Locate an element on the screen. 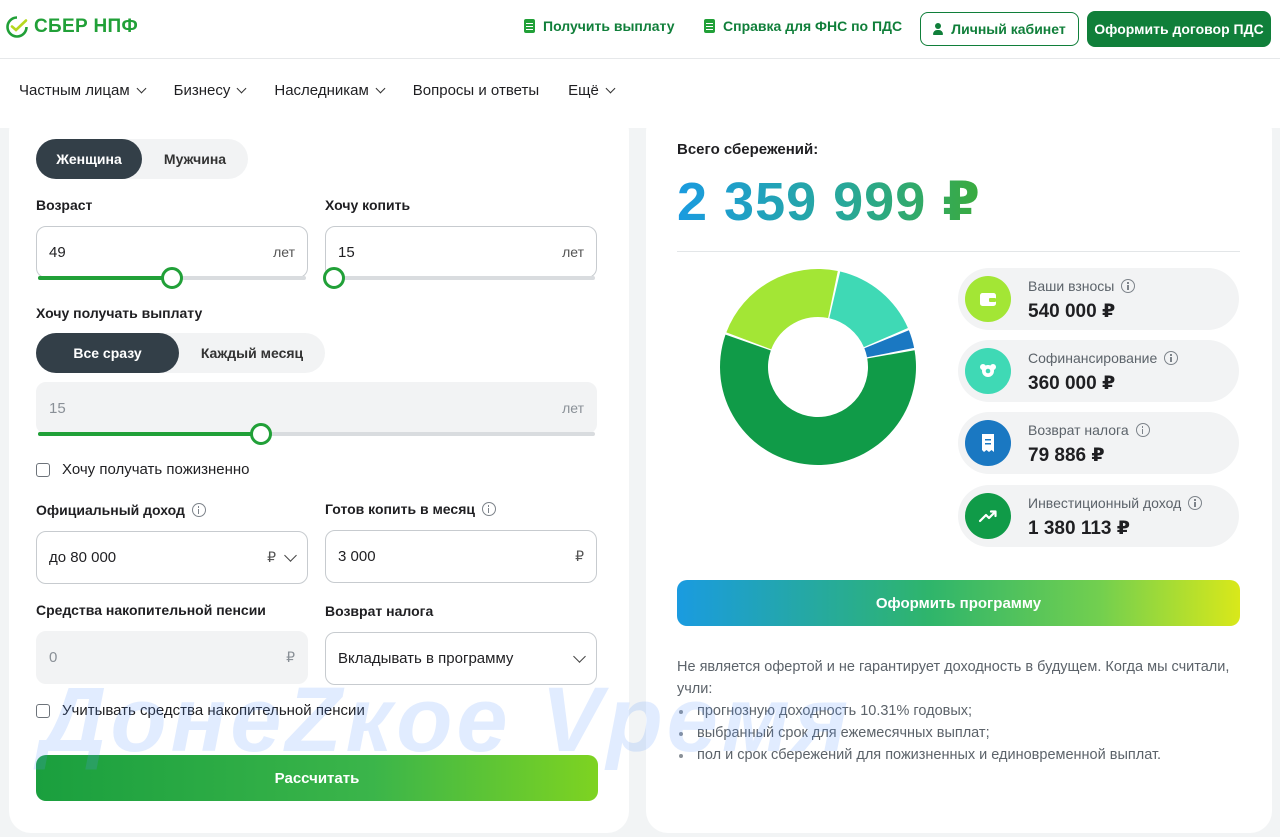  save-years-input: 15 лет is located at coordinates (461, 252).